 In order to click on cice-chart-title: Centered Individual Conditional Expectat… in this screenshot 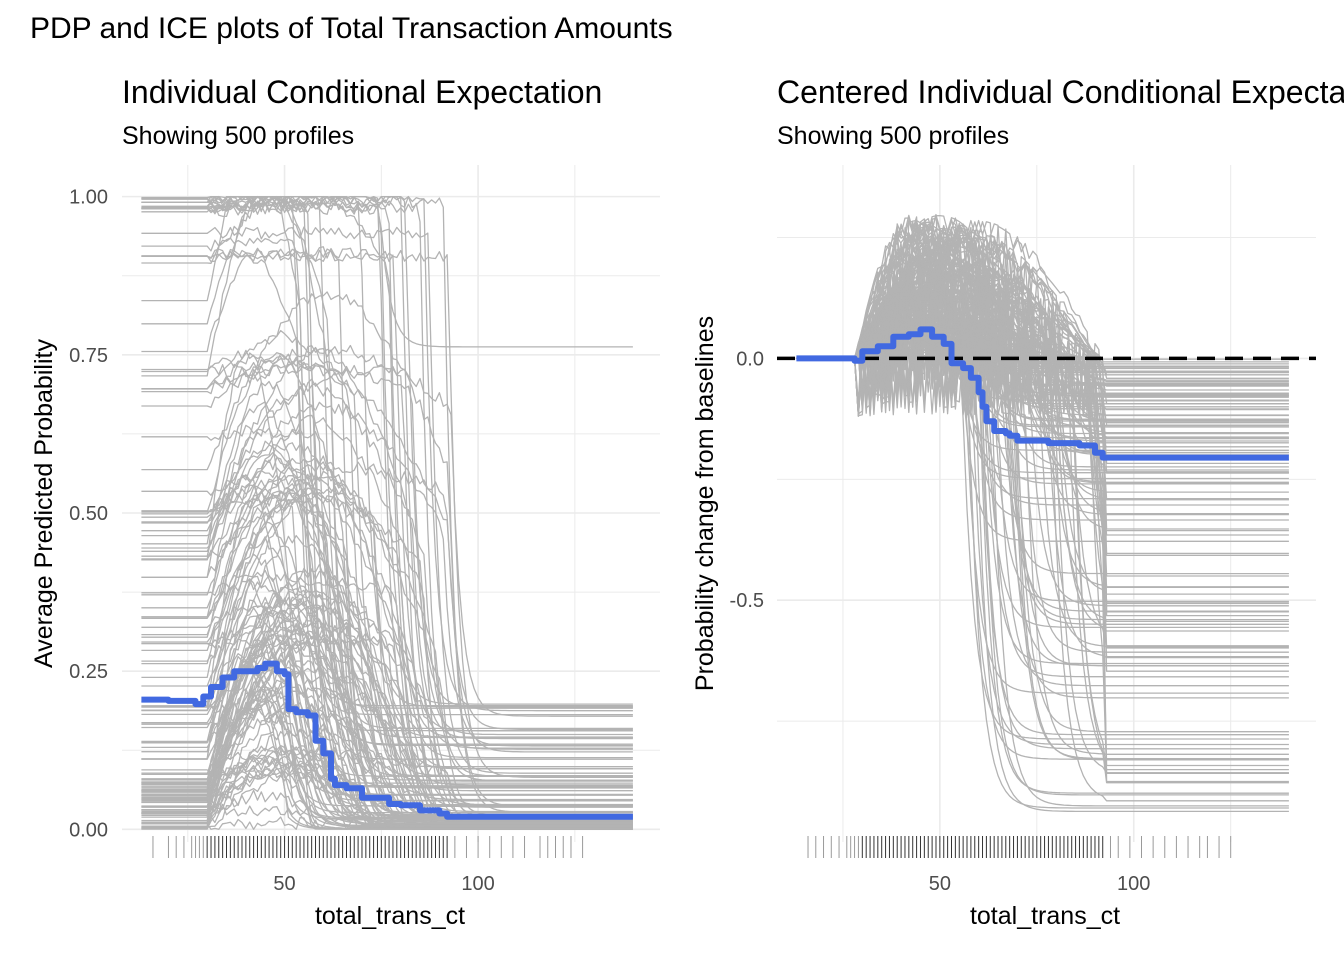, I will do `click(1060, 92)`.